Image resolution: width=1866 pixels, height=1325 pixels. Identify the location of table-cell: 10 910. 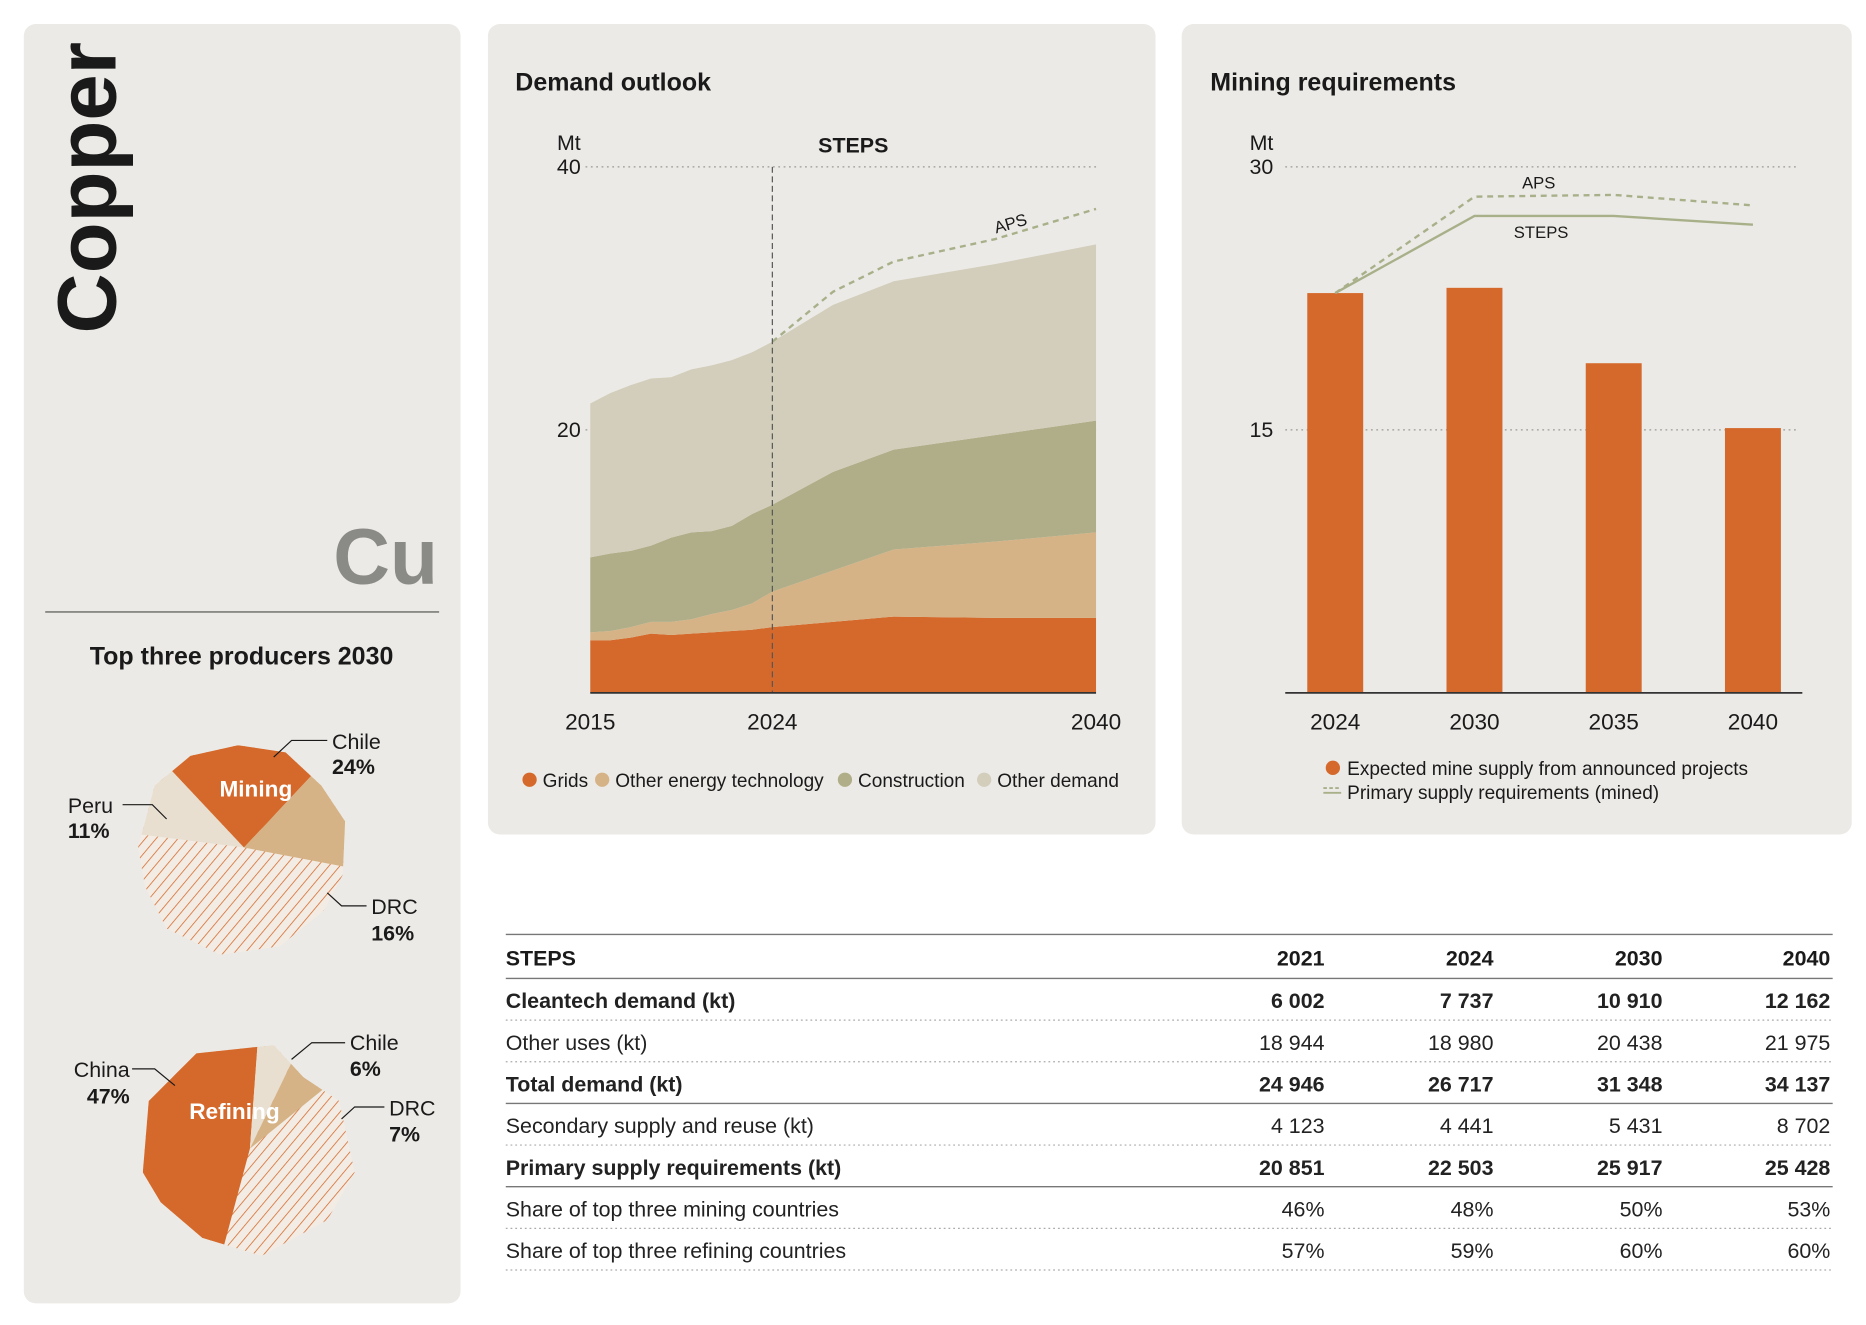
(1630, 1001).